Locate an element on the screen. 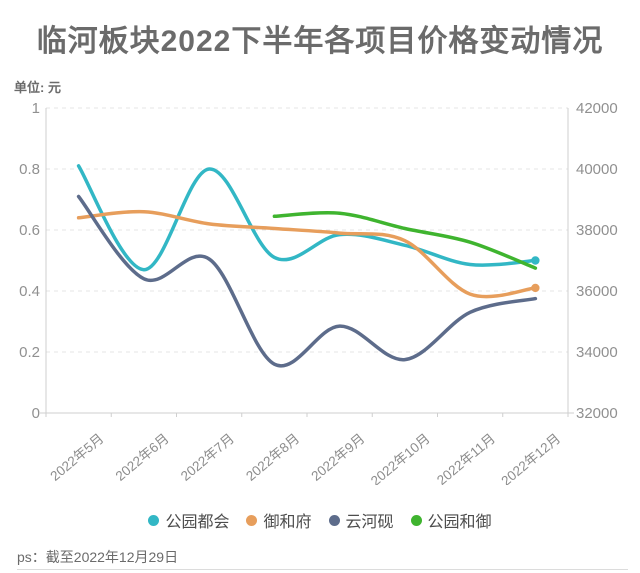 The height and width of the screenshot is (573, 640). legend-item: 云河砚 is located at coordinates (361, 520).